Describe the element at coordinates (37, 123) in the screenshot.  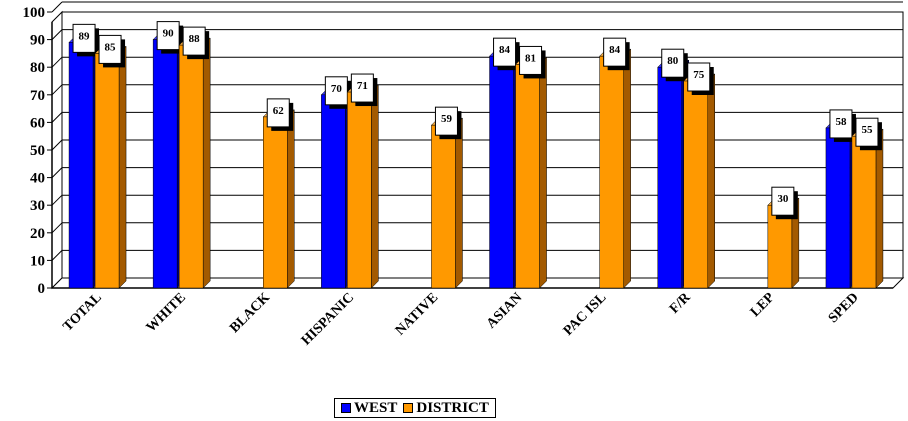
I see `y-tick-label: 60` at that location.